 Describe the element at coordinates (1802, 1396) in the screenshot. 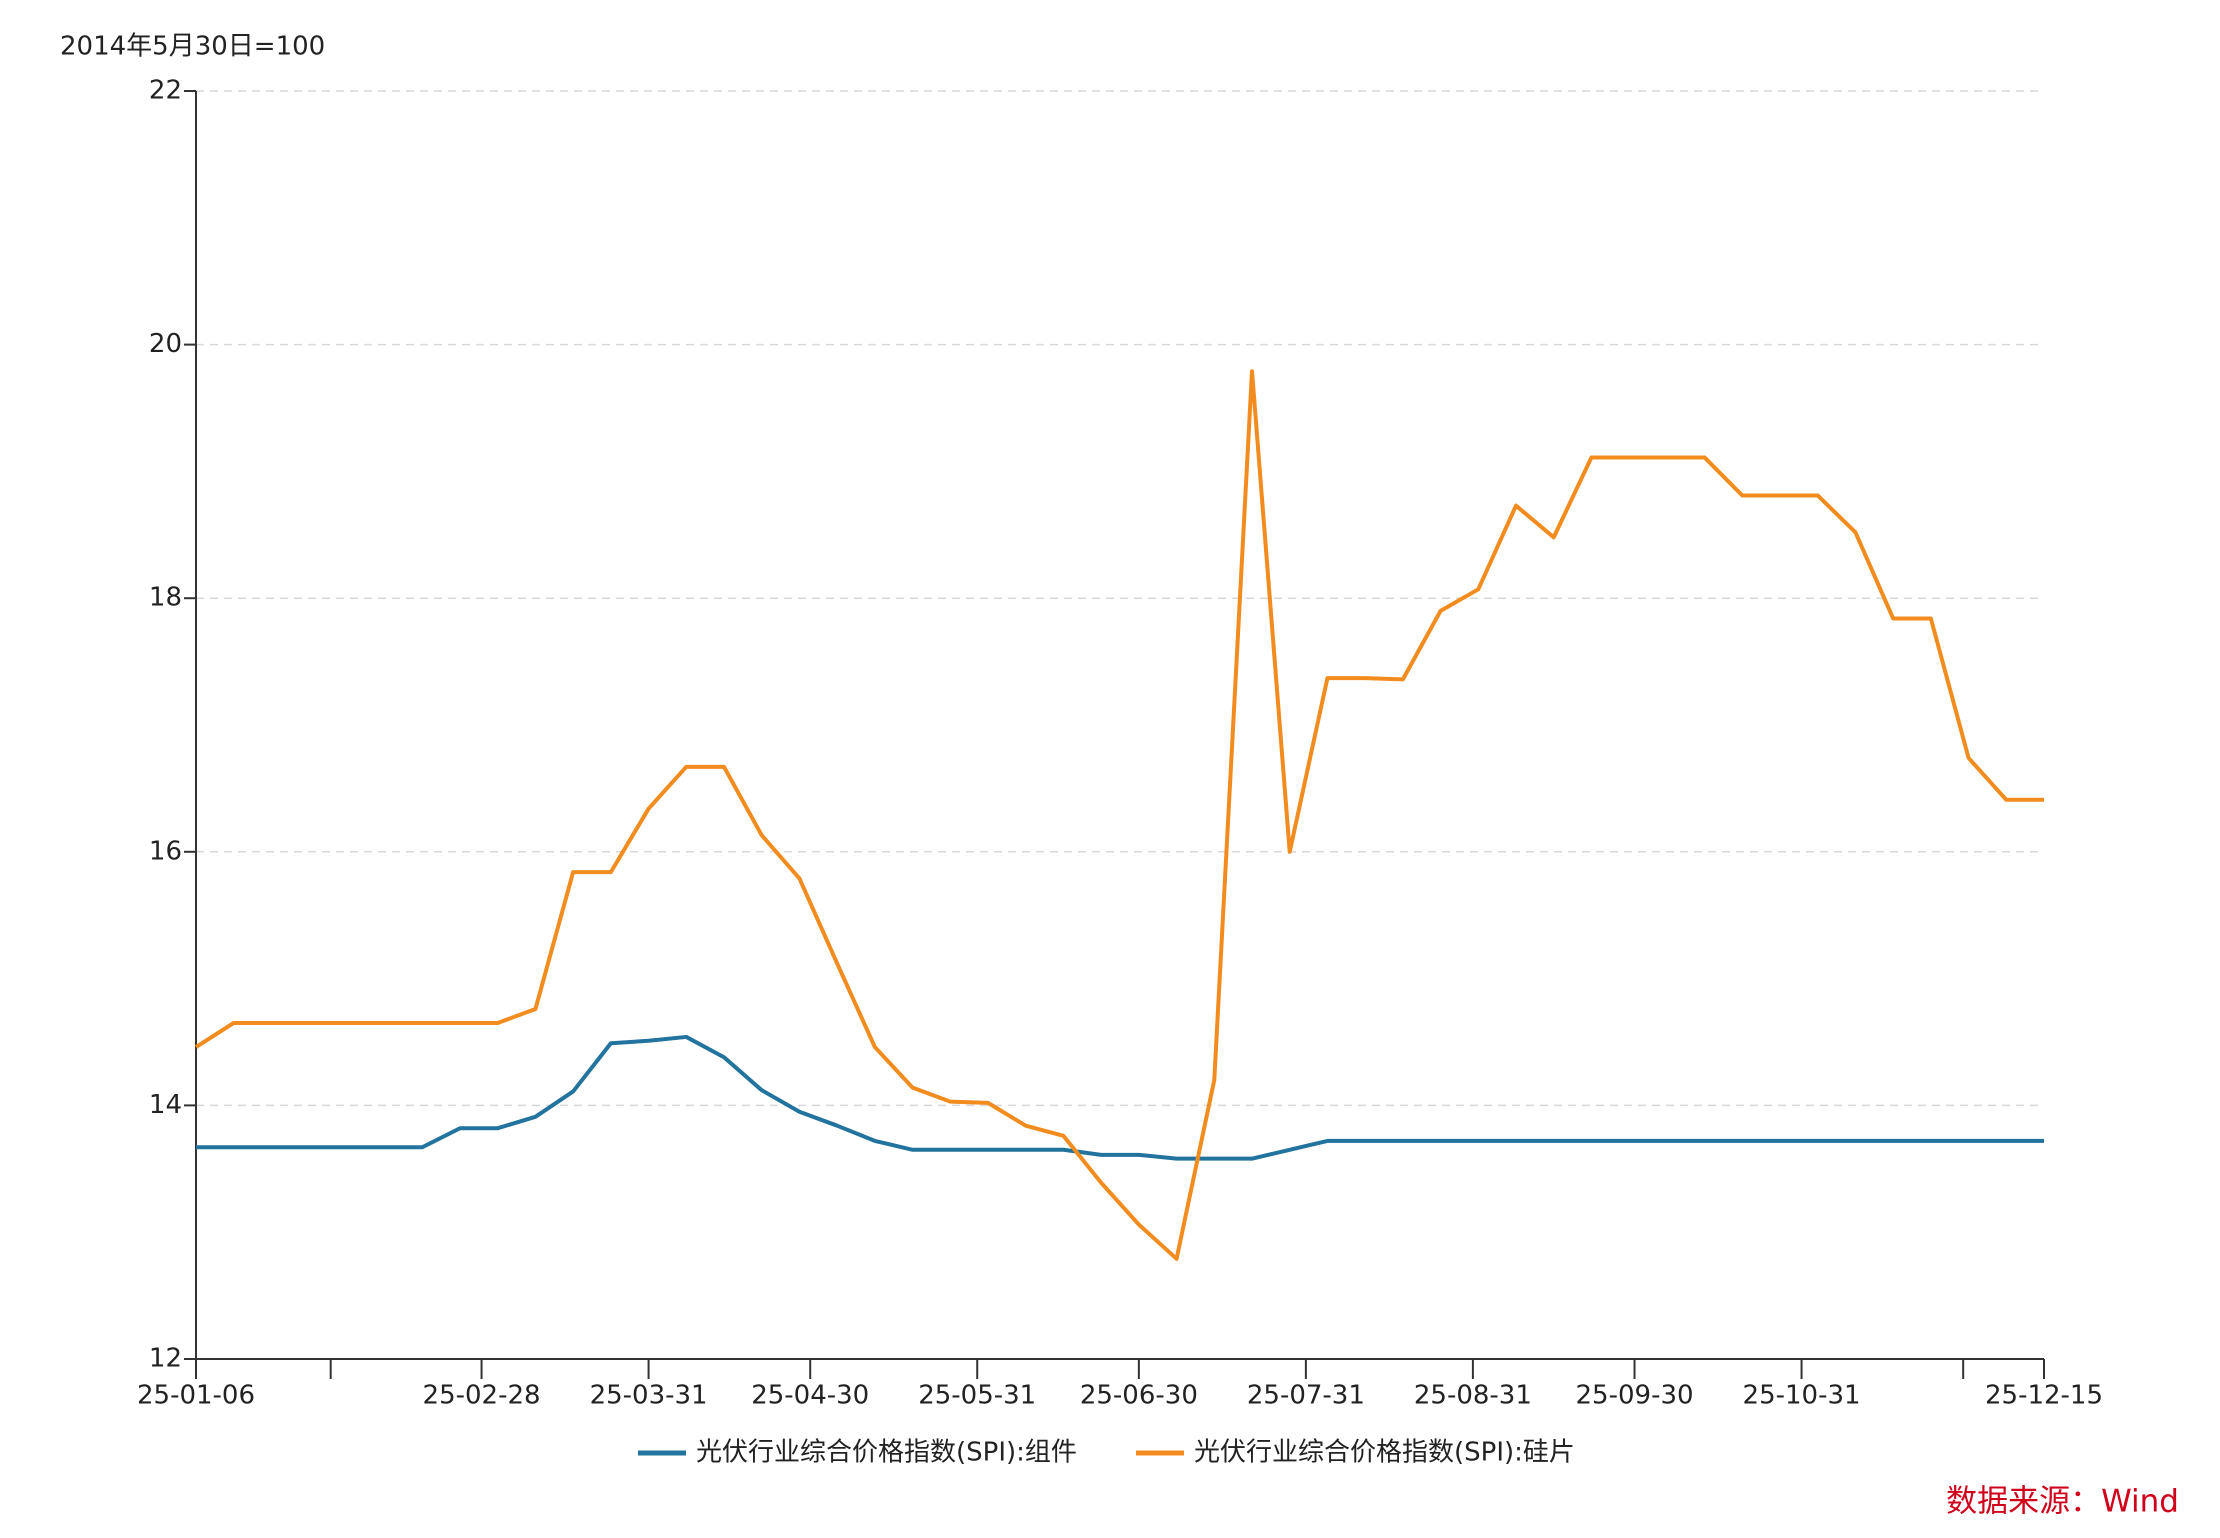

I see `x-tick-label: 25-10-31` at that location.